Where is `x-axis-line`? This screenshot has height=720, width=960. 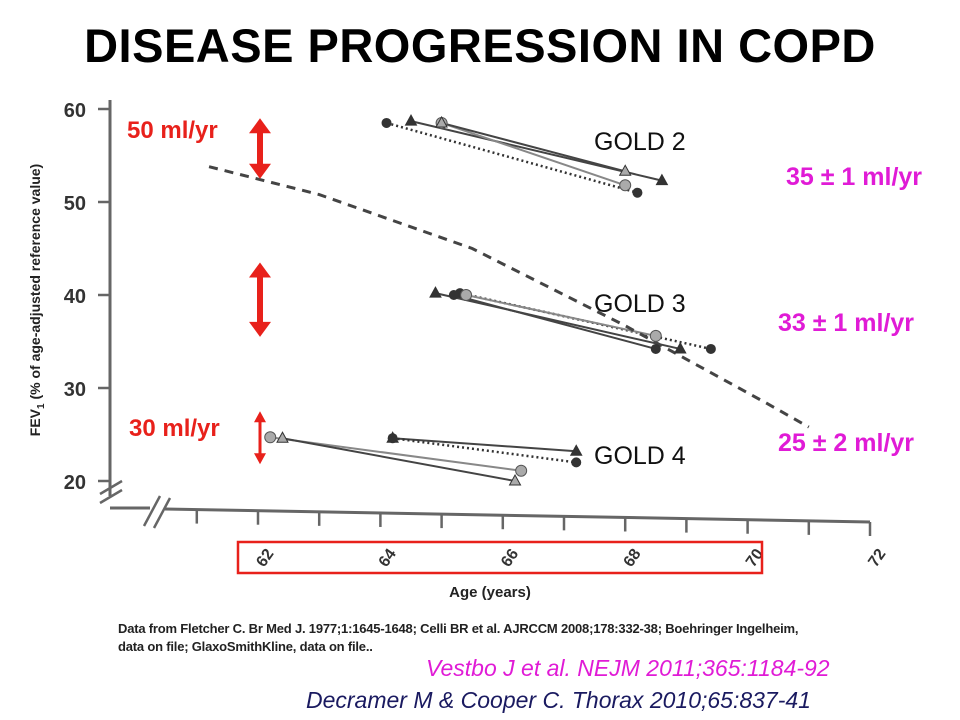
x-axis-line is located at coordinates (517, 515).